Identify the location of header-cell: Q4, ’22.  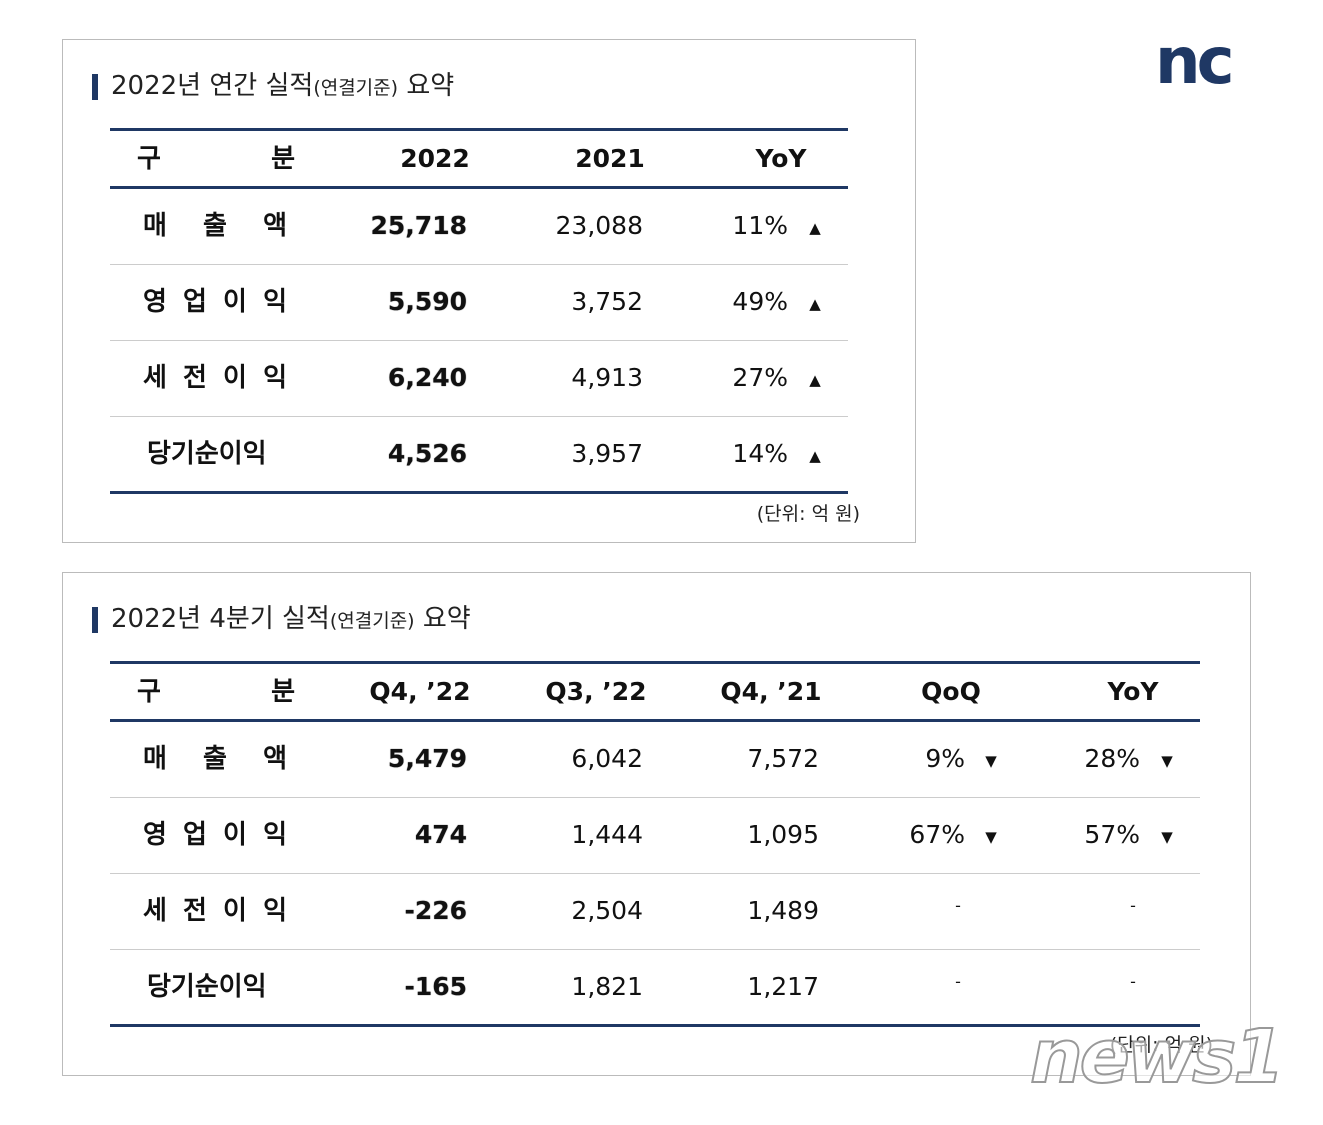
(420, 691).